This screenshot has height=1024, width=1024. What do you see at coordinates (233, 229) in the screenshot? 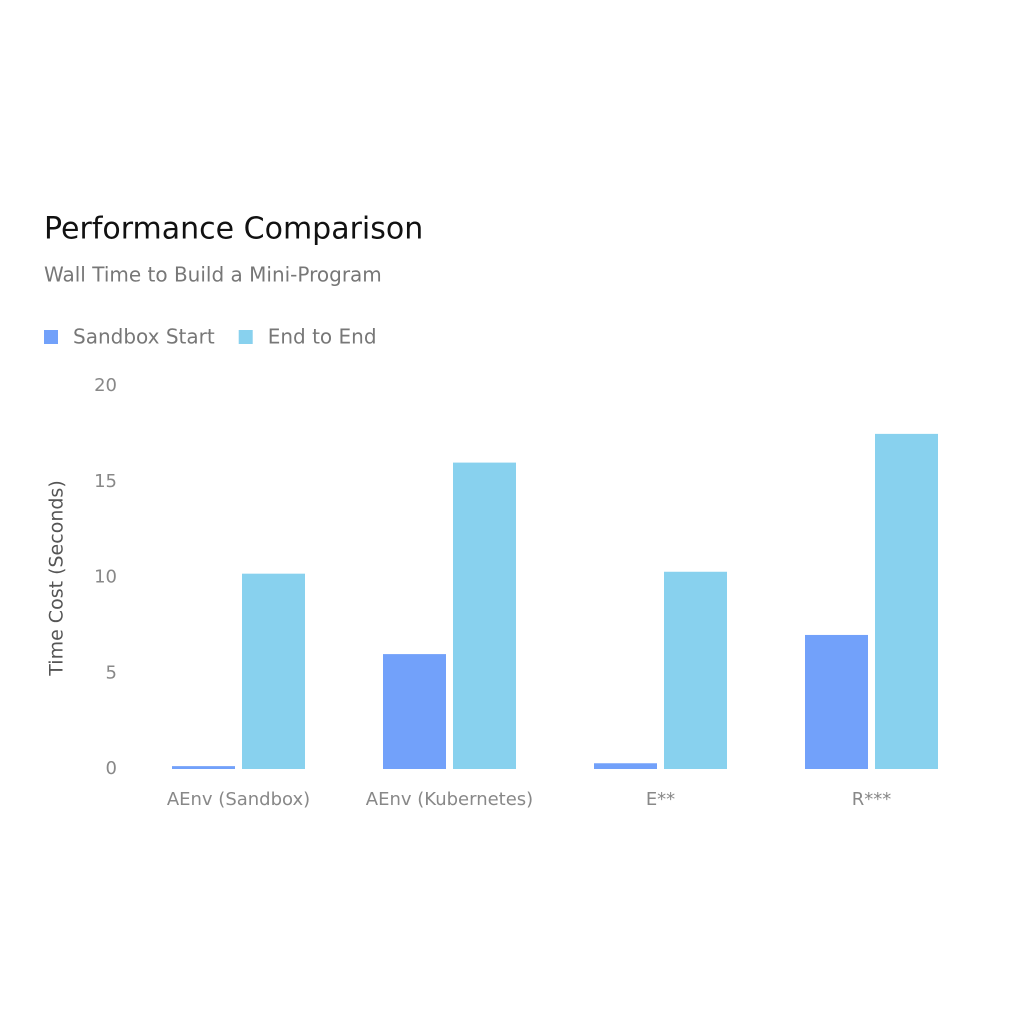
I see `chart-title: Performance Comparison` at bounding box center [233, 229].